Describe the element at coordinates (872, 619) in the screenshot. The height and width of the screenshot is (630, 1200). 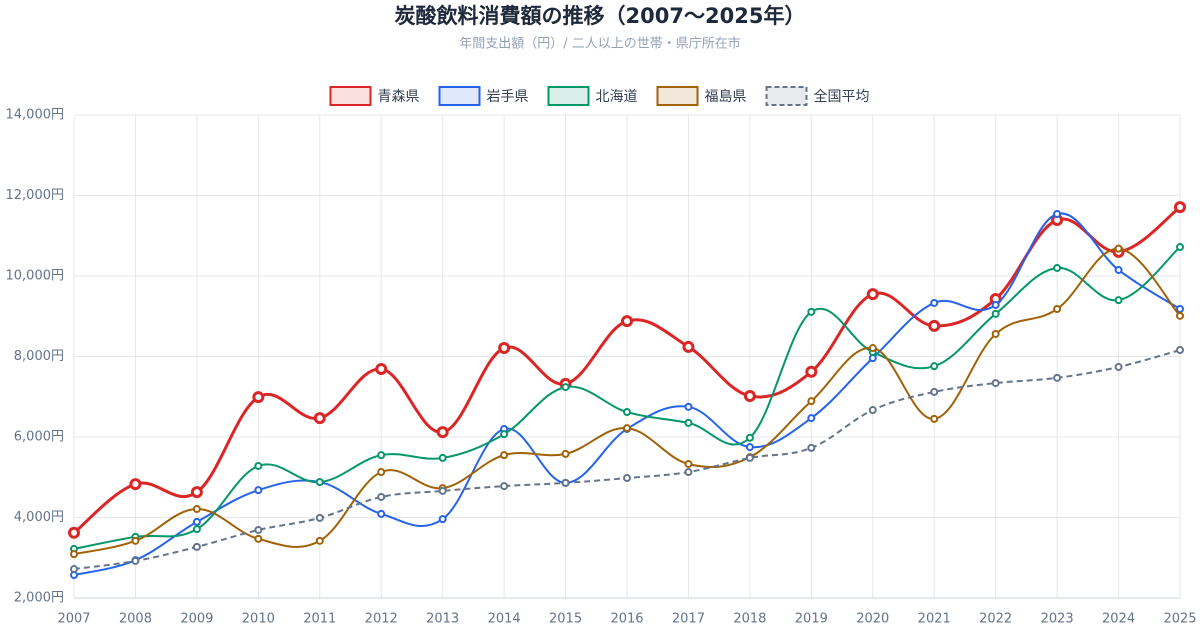
I see `x-tick-label: 2020` at that location.